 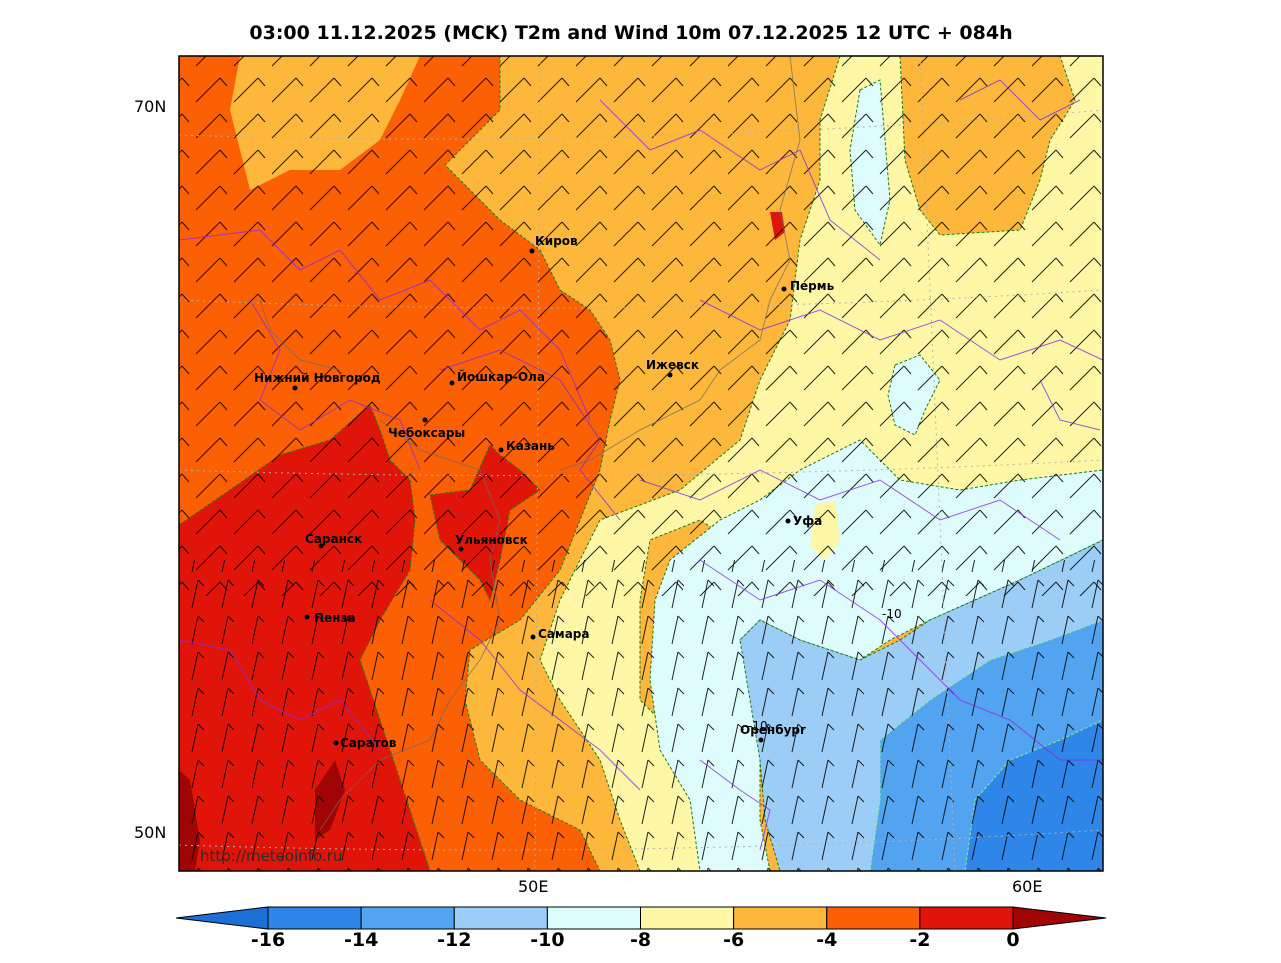 What do you see at coordinates (1013, 940) in the screenshot?
I see `colorbar-tick-label: 0` at bounding box center [1013, 940].